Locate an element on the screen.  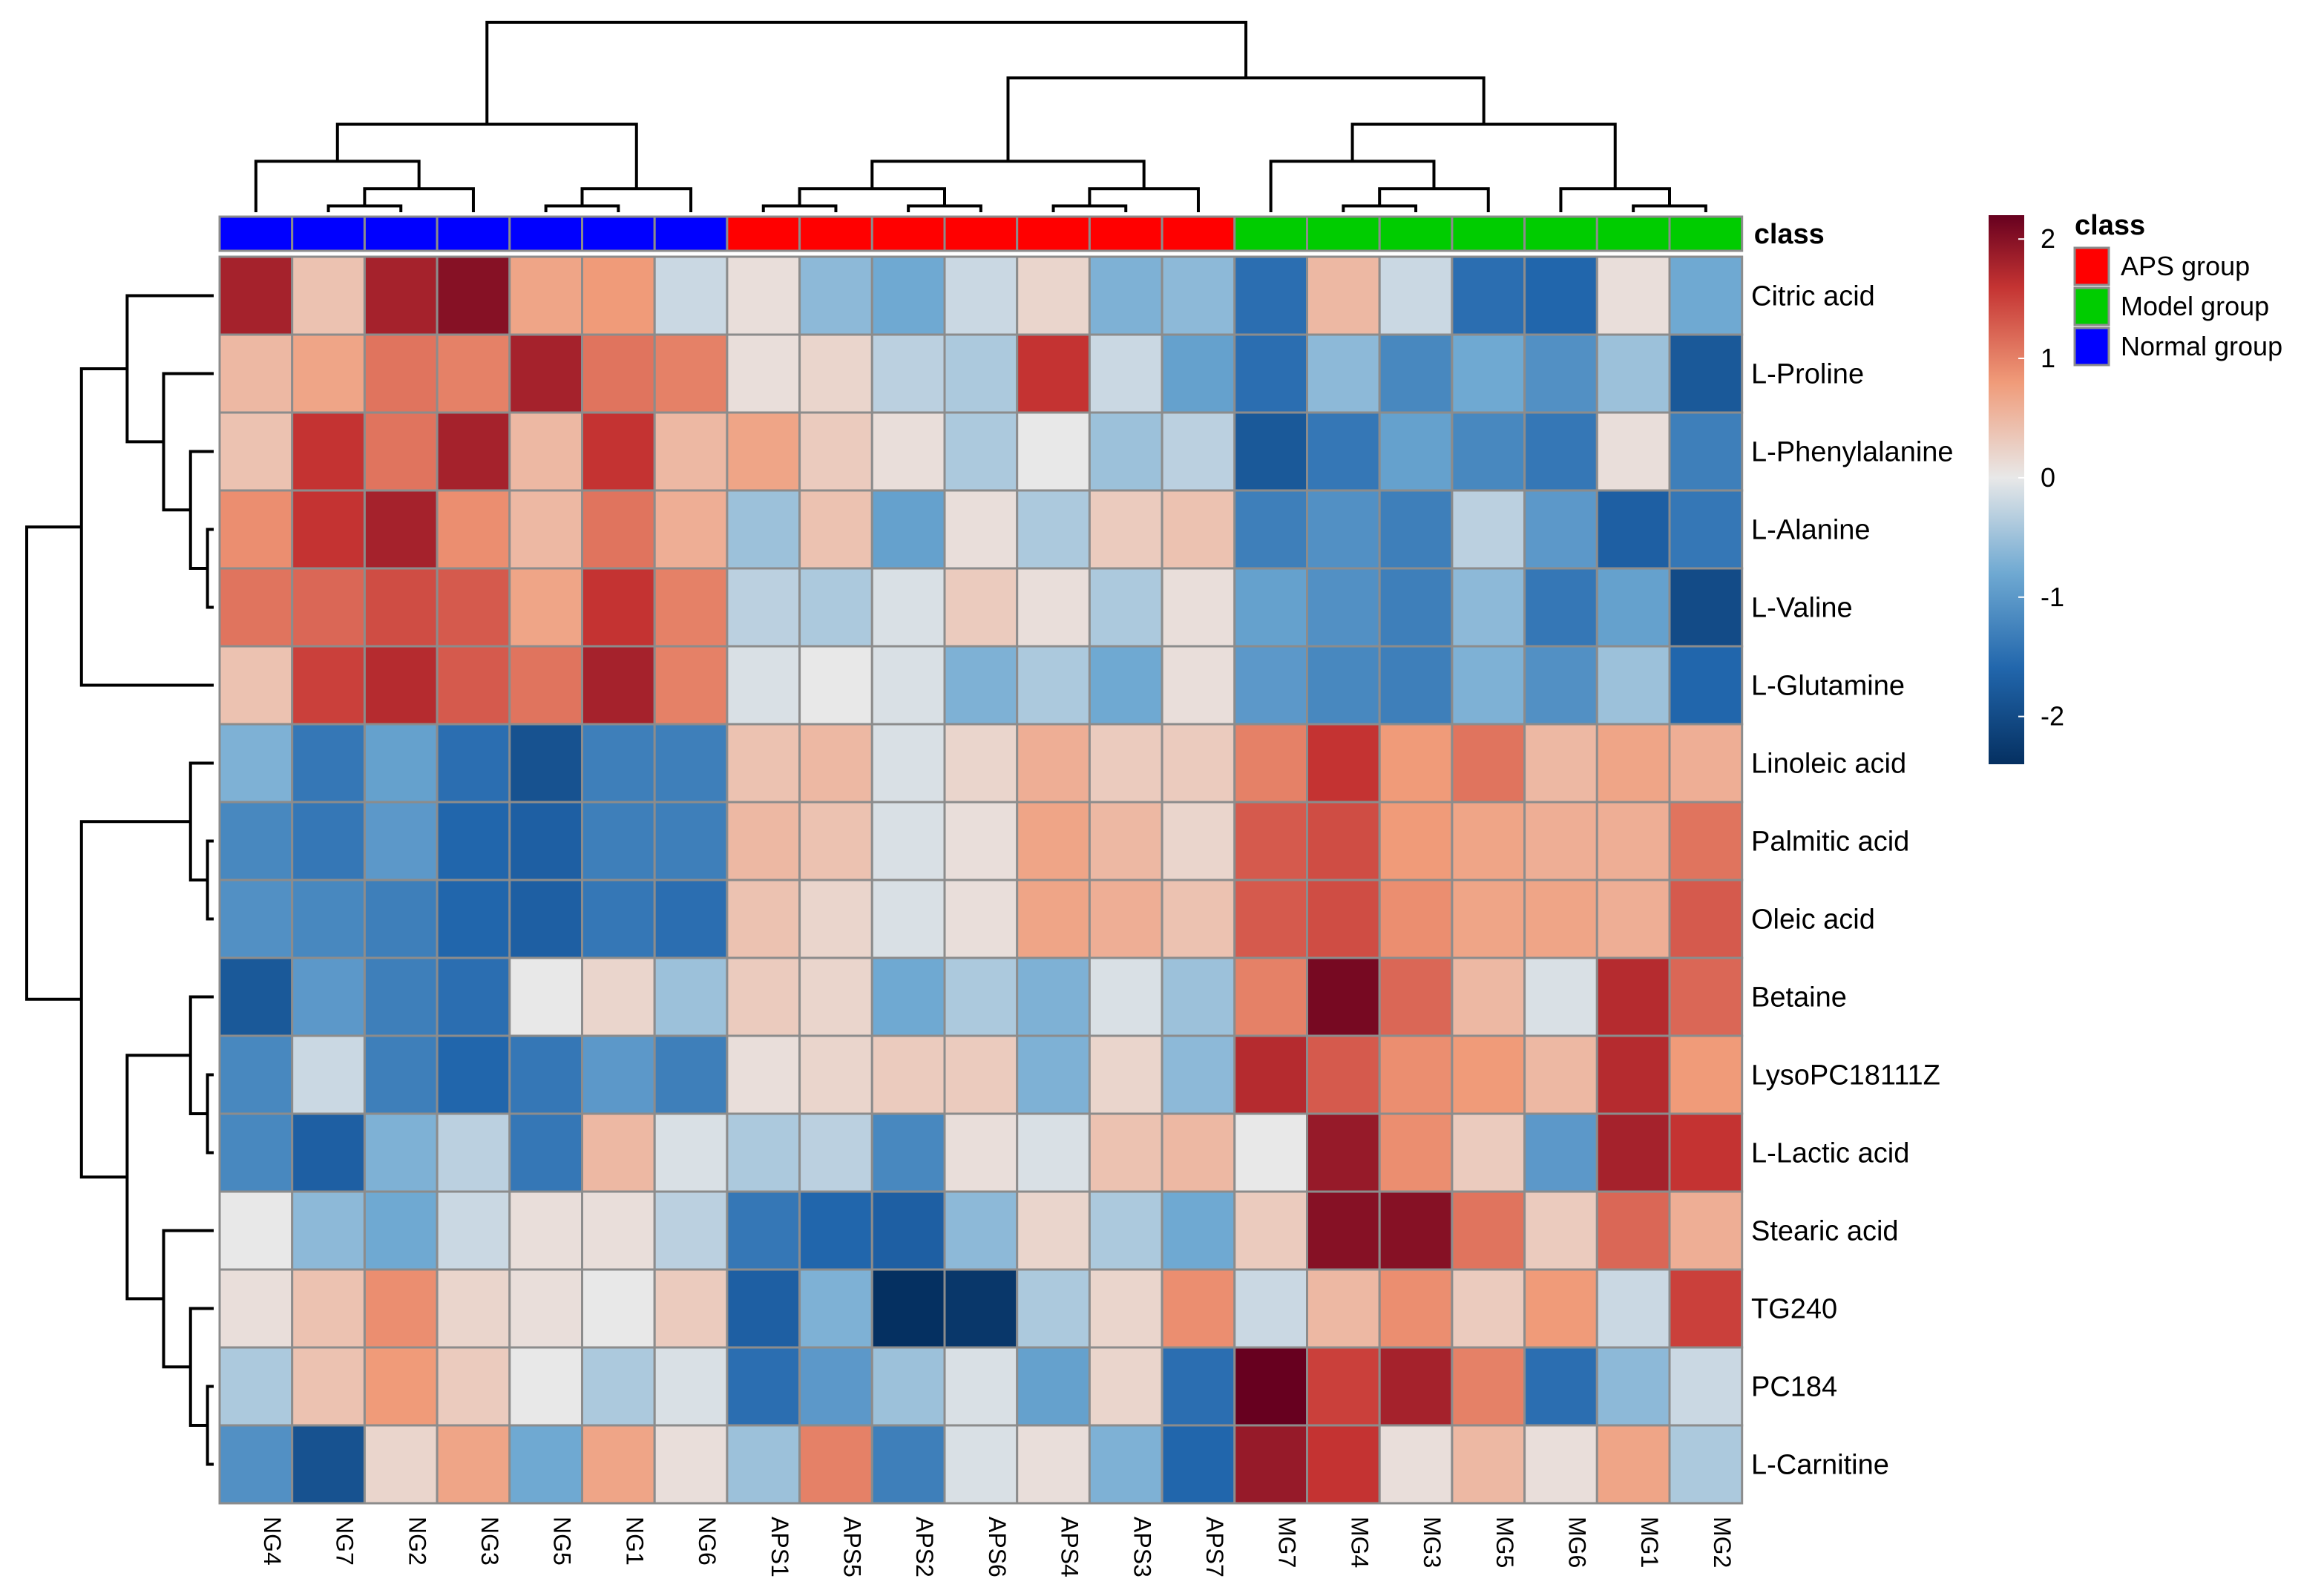
row-label: L-Carnitine is located at coordinates (1820, 1466).